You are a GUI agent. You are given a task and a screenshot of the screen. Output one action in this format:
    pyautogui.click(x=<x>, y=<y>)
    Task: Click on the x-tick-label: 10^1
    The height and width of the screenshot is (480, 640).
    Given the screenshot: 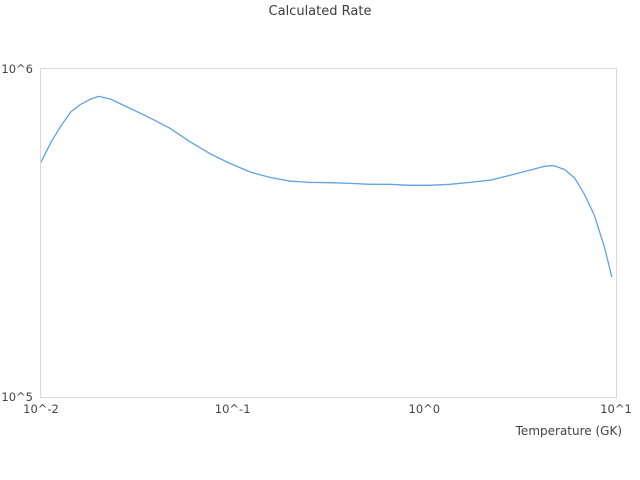 What is the action you would take?
    pyautogui.click(x=616, y=409)
    